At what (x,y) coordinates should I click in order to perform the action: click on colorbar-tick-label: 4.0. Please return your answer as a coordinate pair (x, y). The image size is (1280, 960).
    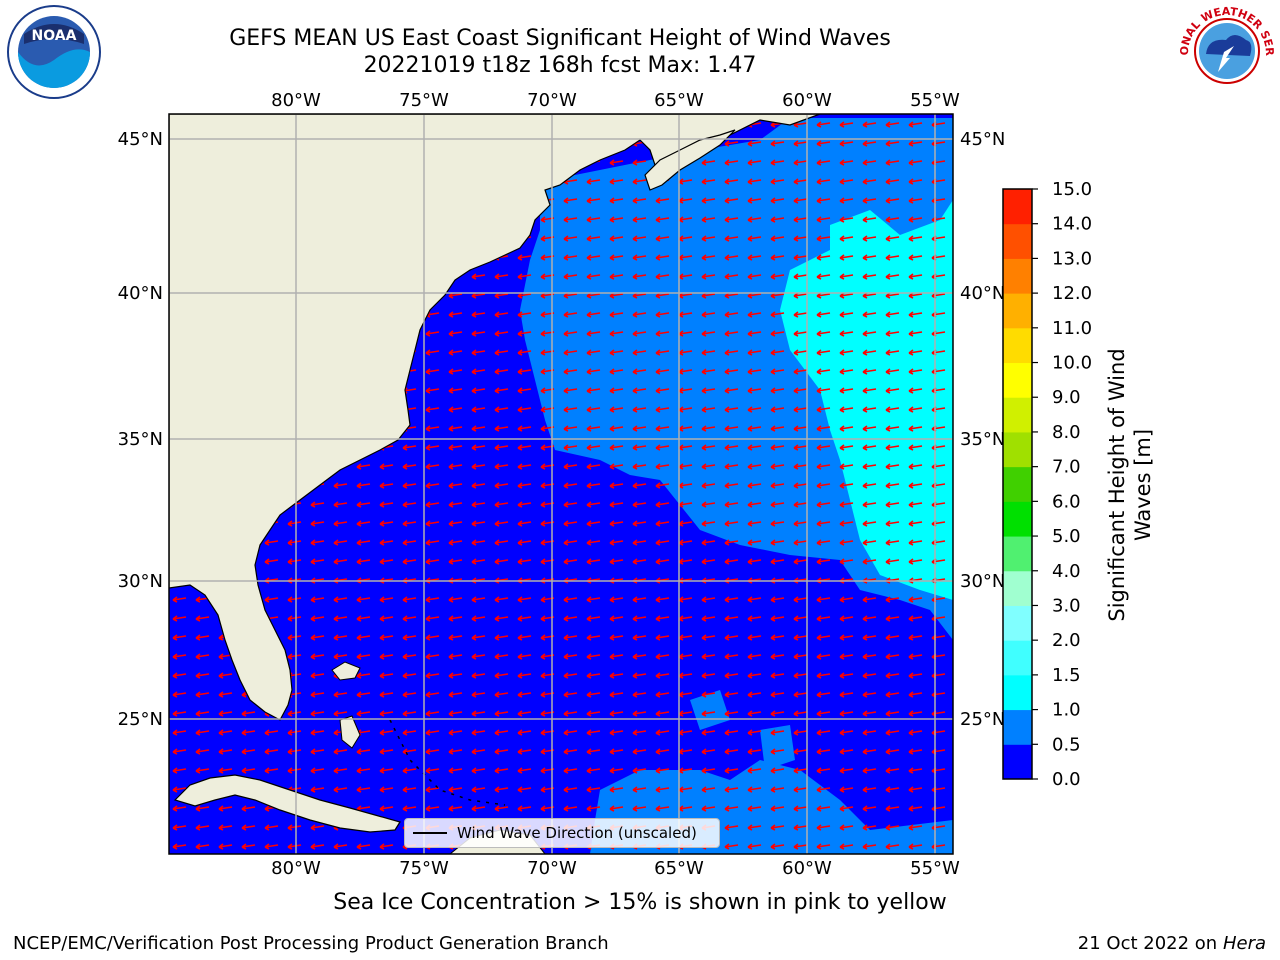
    Looking at the image, I should click on (1066, 571).